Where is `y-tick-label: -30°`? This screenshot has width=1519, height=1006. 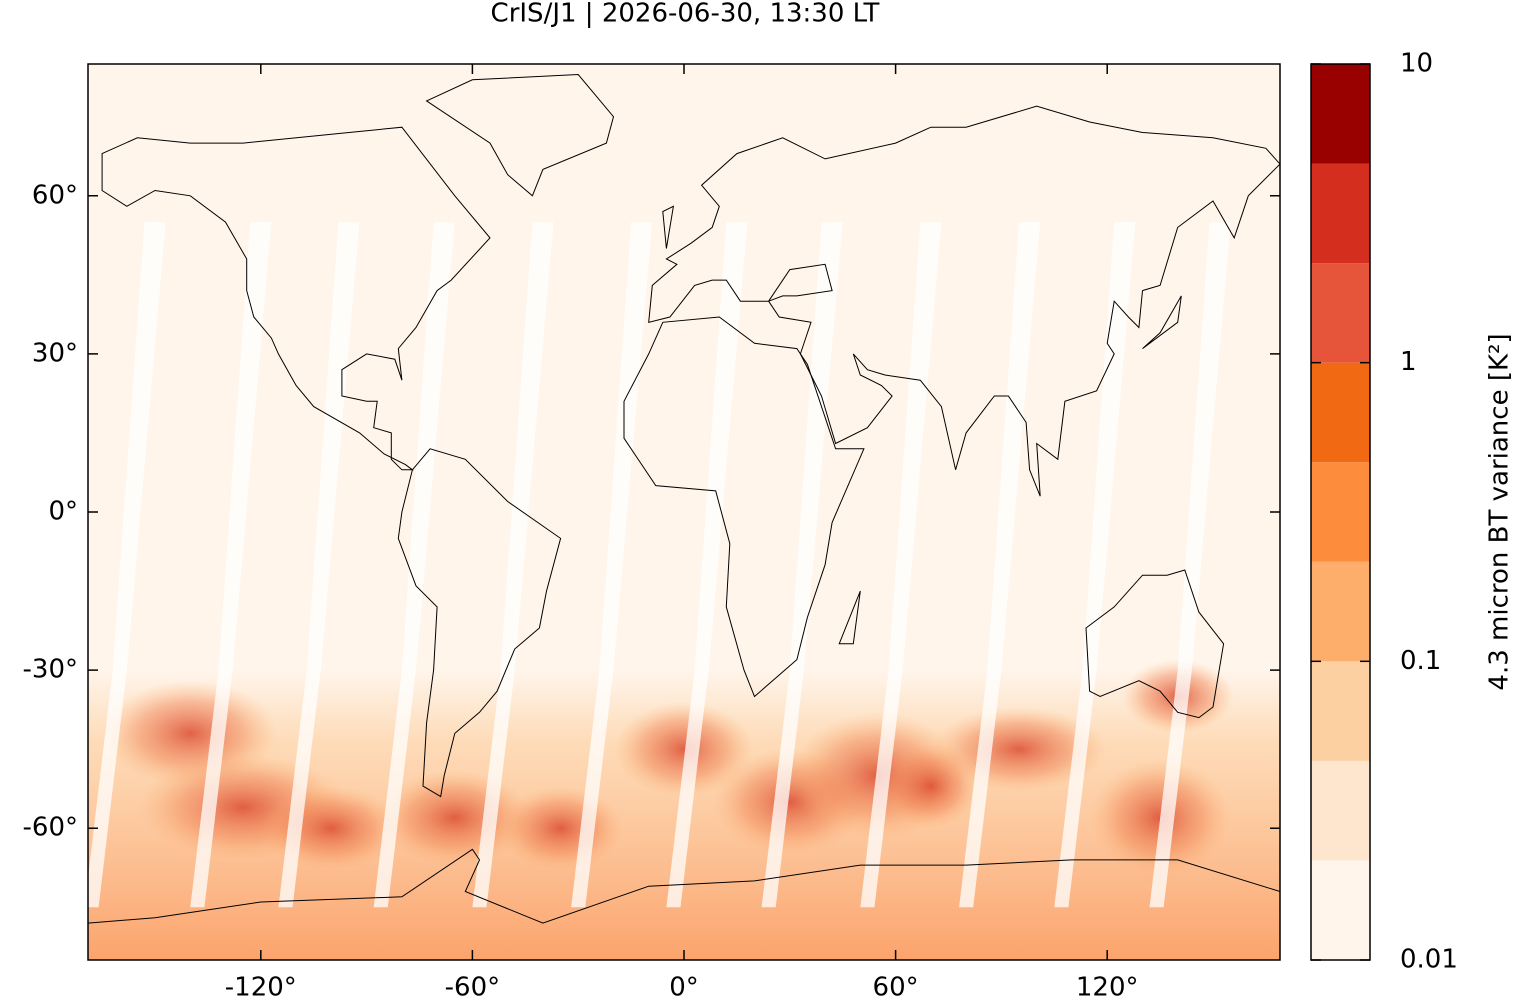
y-tick-label: -30° is located at coordinates (50, 670).